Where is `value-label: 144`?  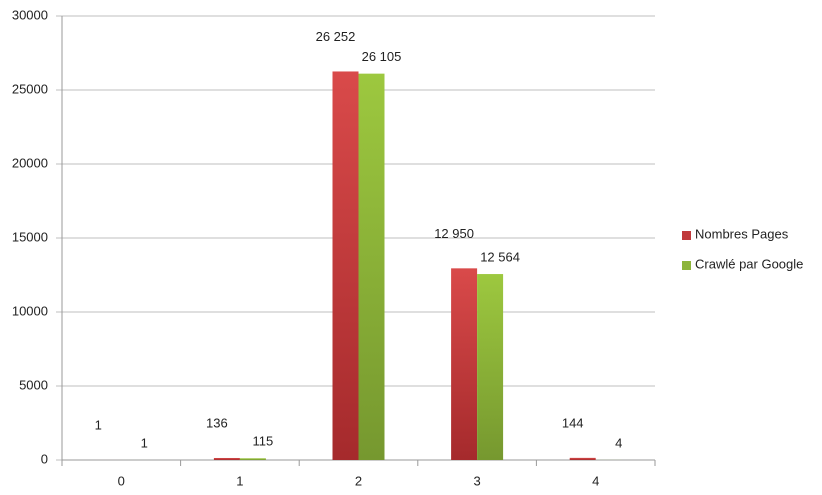 value-label: 144 is located at coordinates (573, 422).